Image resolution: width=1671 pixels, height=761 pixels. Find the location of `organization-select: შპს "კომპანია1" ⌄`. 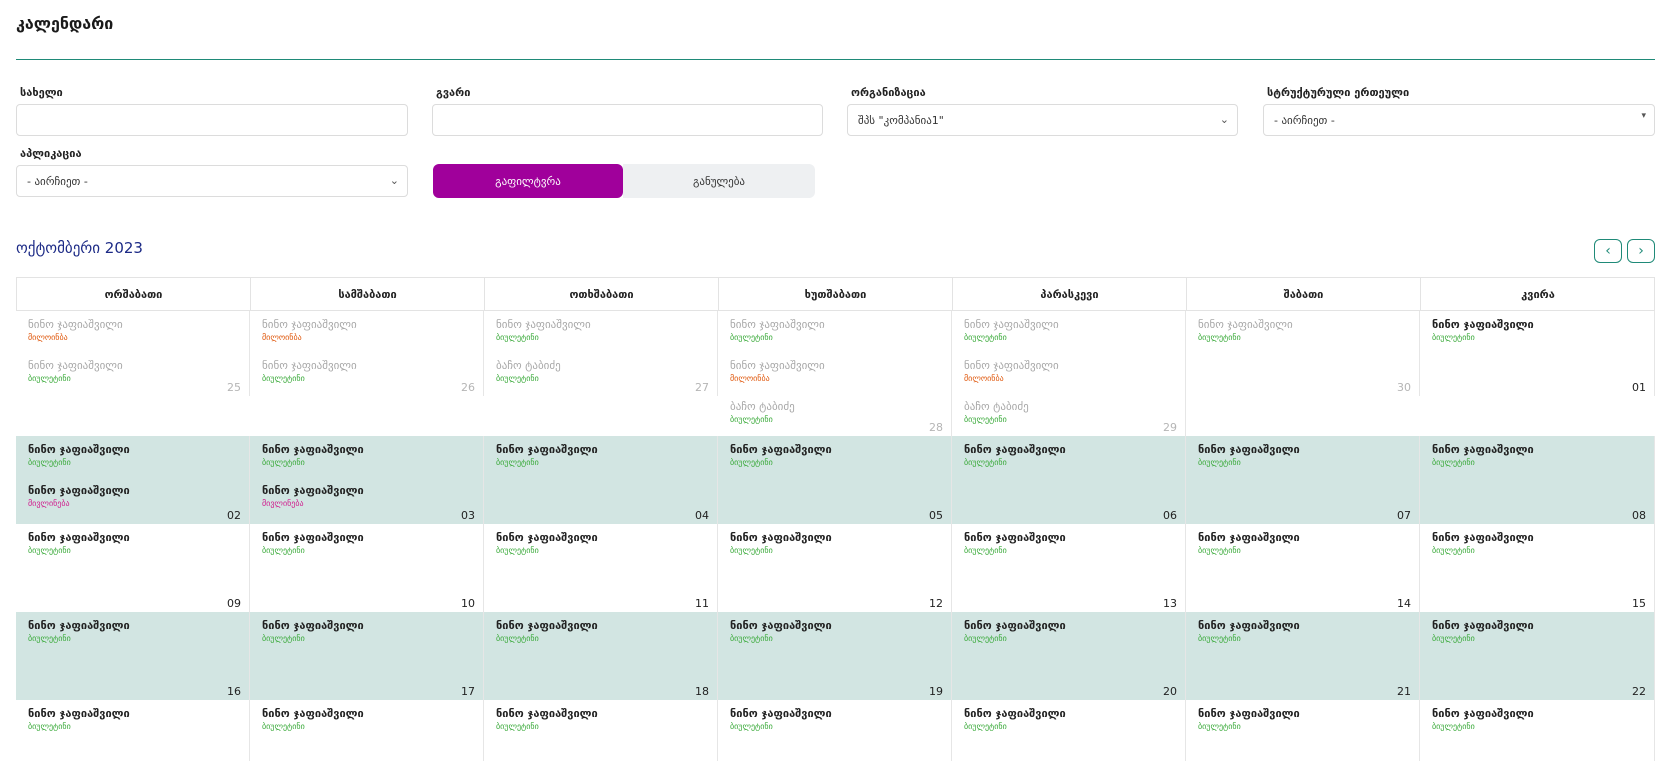

organization-select: შპს "კომპანია1" ⌄ is located at coordinates (1042, 120).